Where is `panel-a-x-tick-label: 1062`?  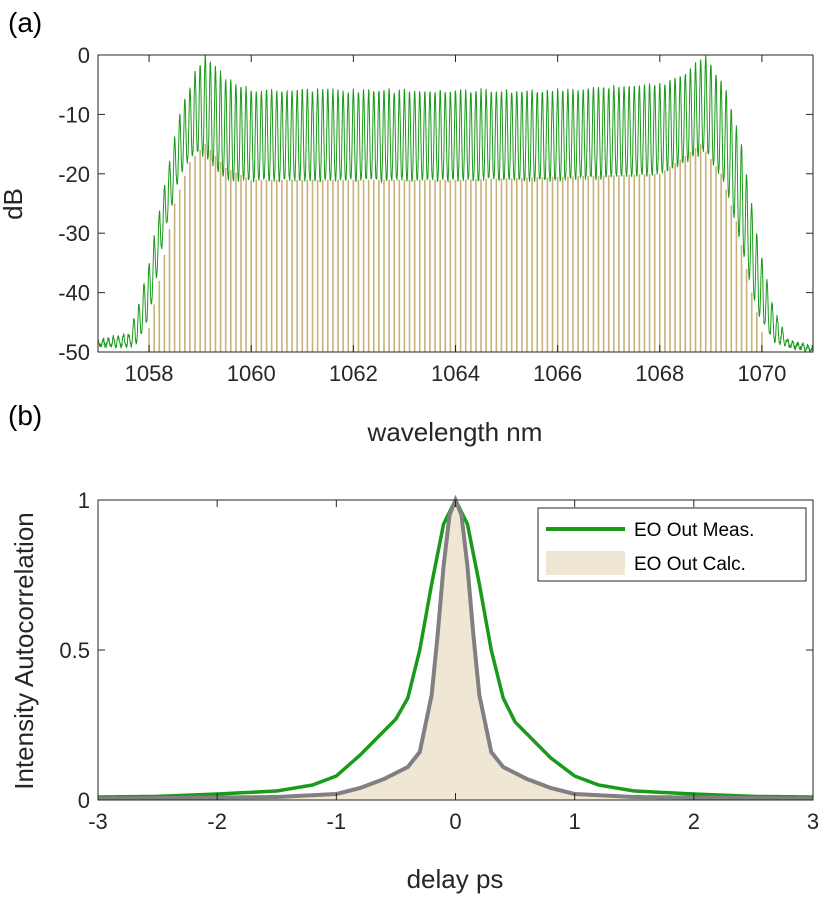
panel-a-x-tick-label: 1062 is located at coordinates (353, 373).